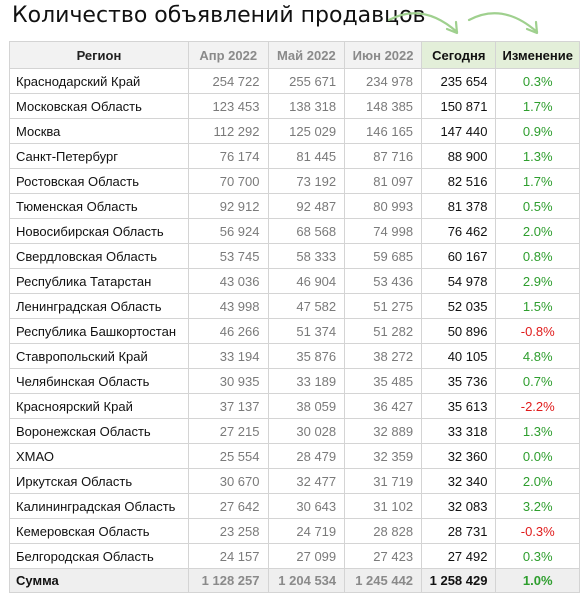  I want to click on today-cell: 147 440, so click(459, 131).